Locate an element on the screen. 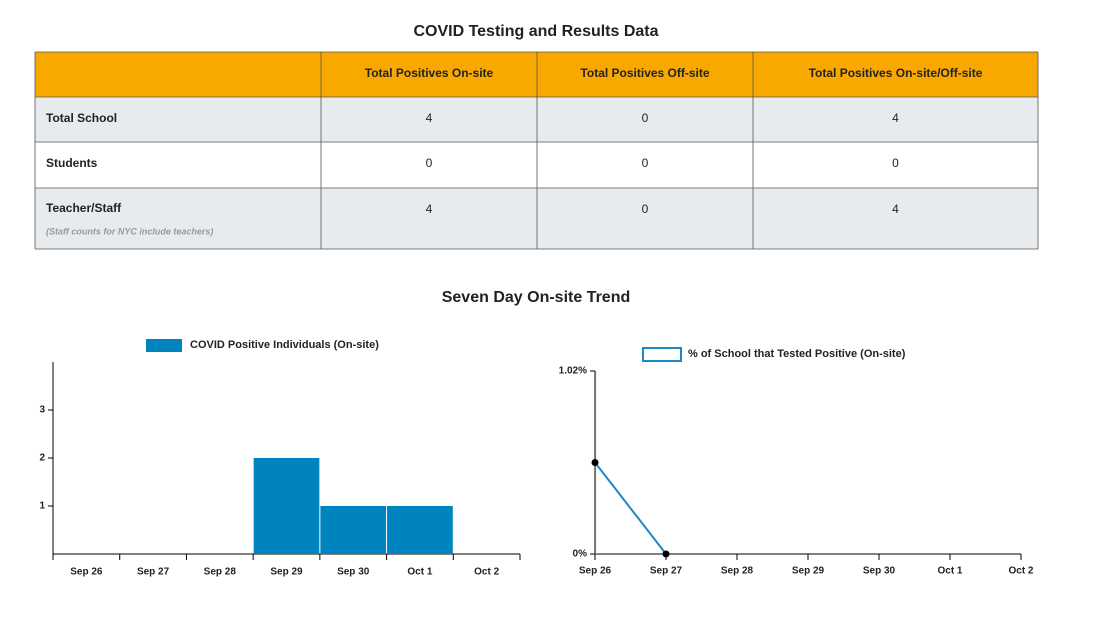 Image resolution: width=1100 pixels, height=619 pixels. line is located at coordinates (630, 508).